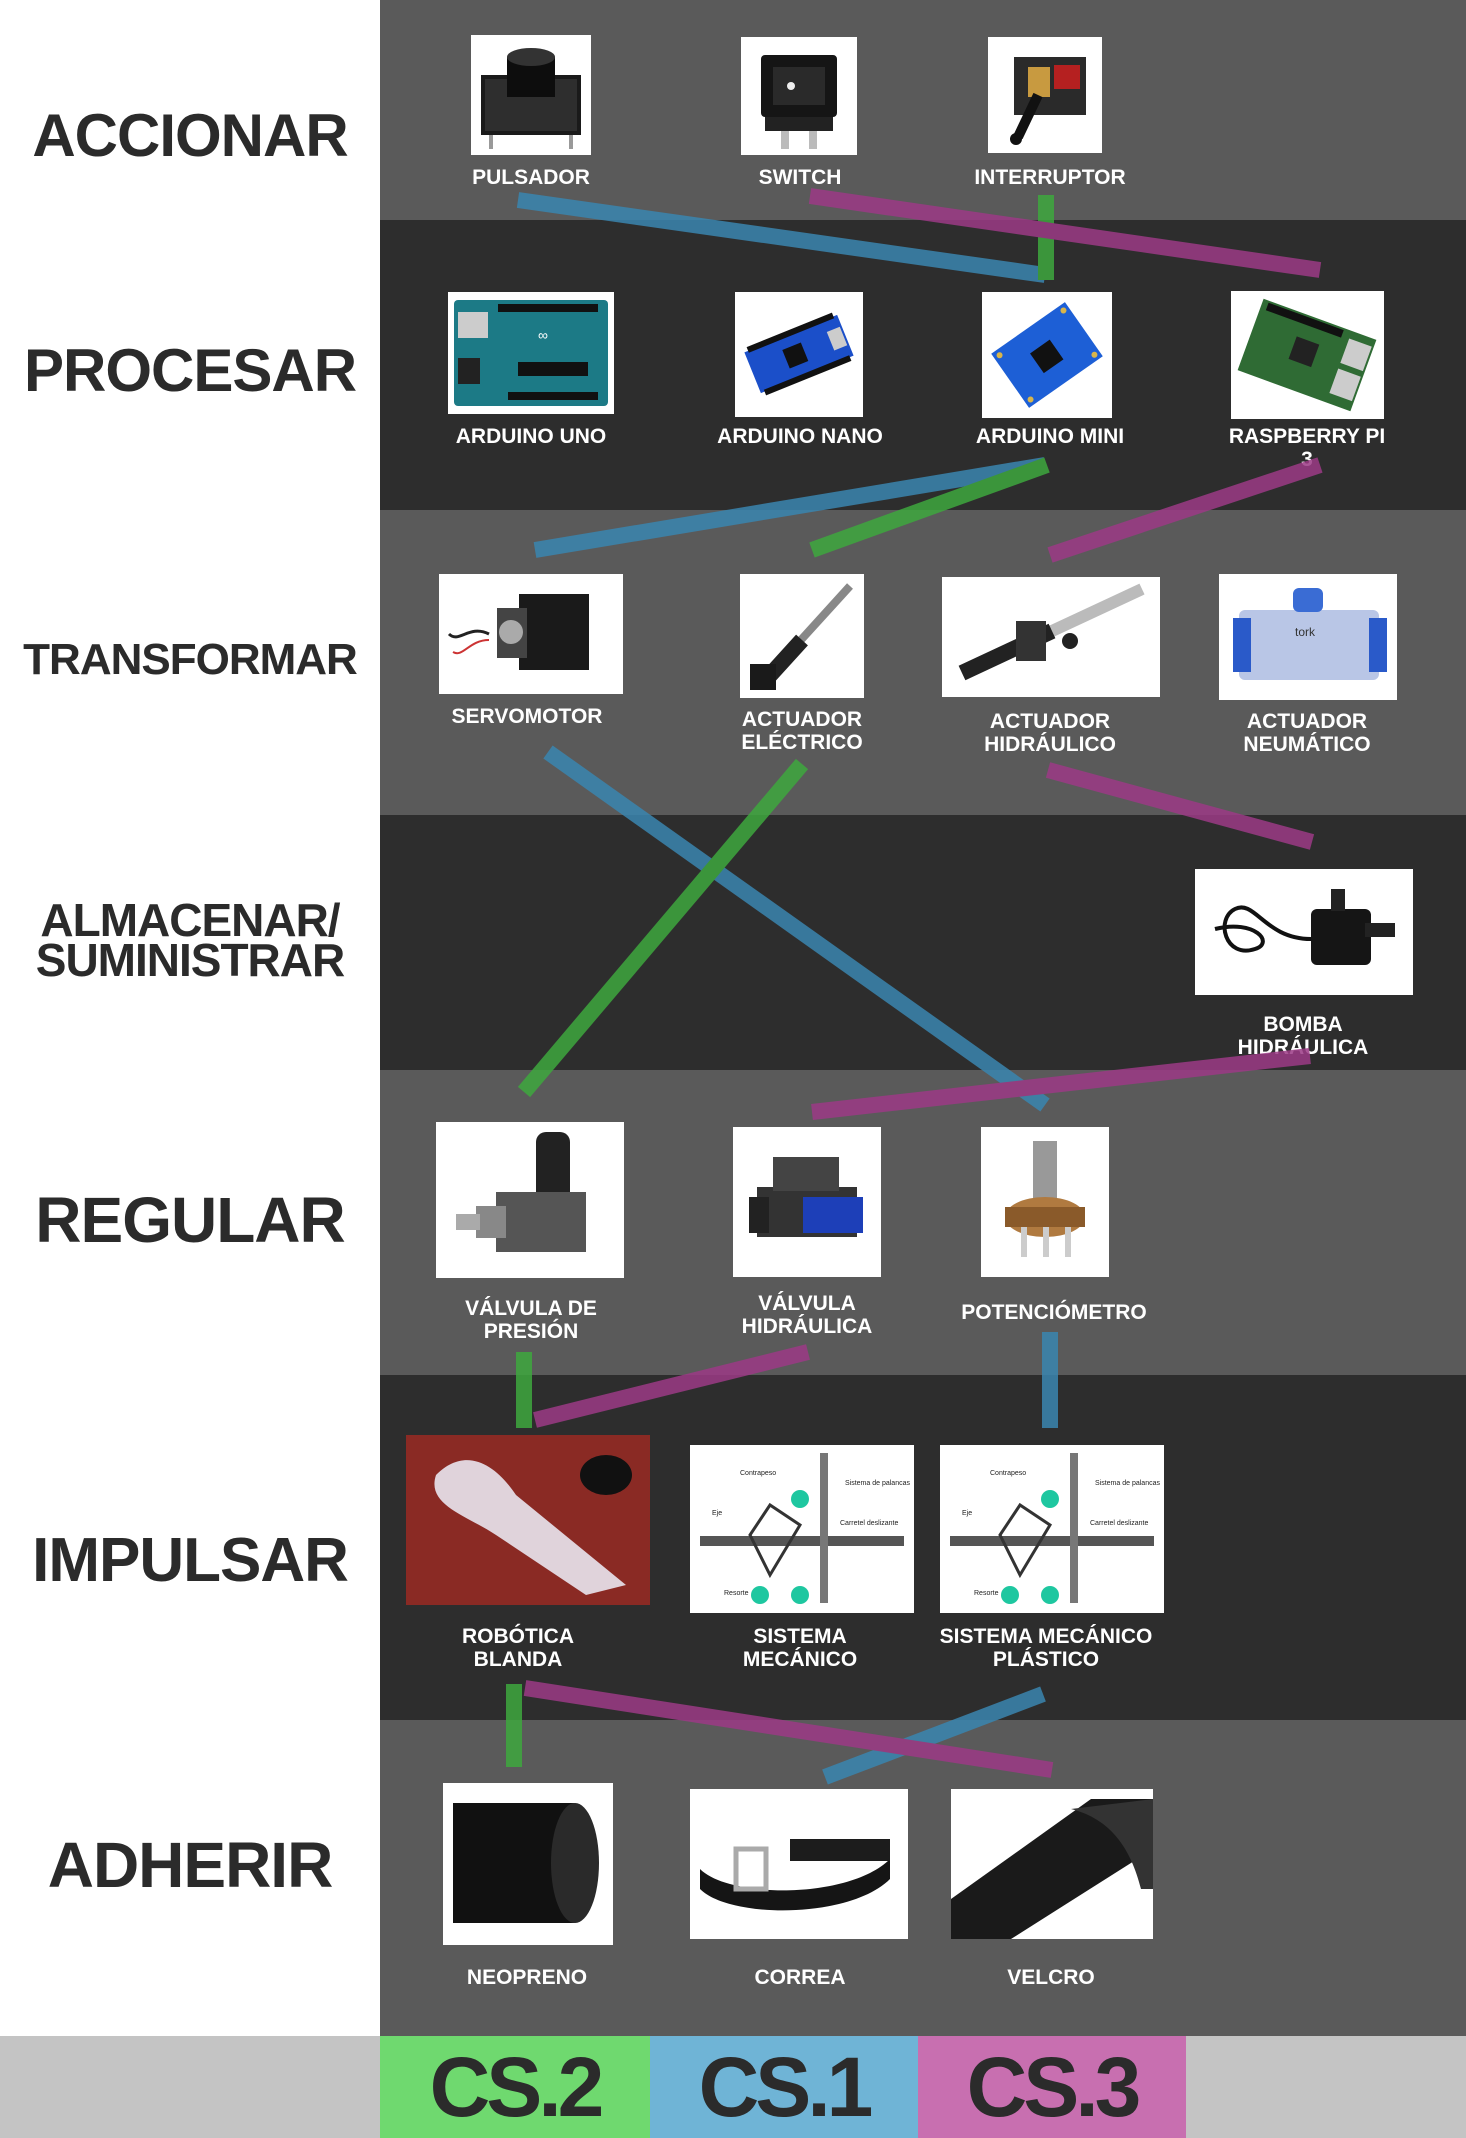 The width and height of the screenshot is (1466, 2138). I want to click on potenciometro-image, so click(1045, 1202).